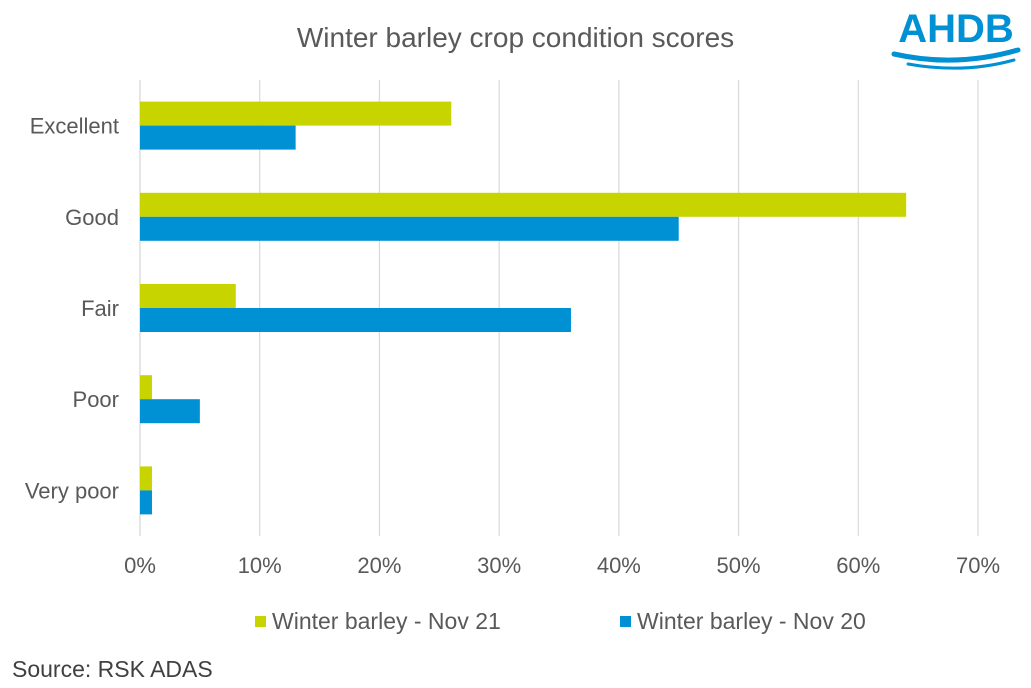  I want to click on legend-item-nov-20: Winter barley - Nov 20, so click(743, 621).